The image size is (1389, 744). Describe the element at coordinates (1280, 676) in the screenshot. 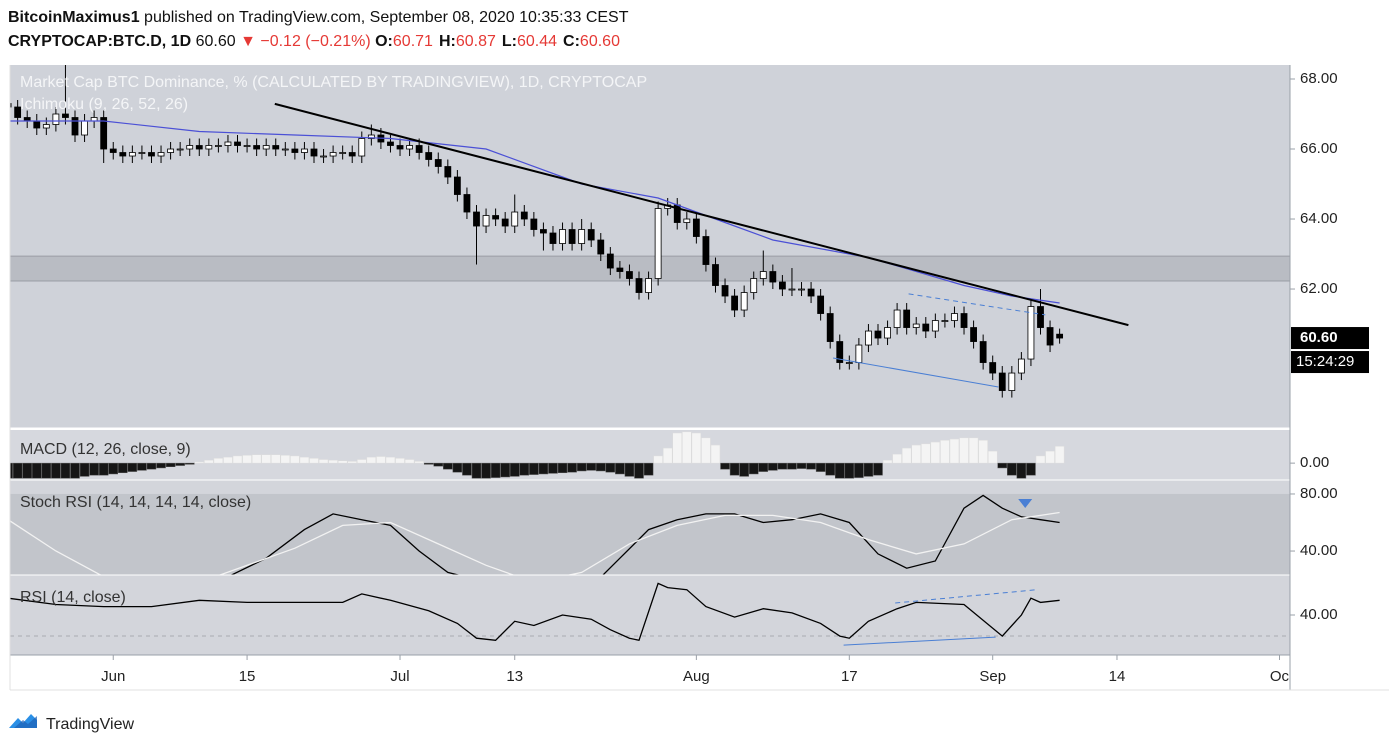

I see `x-tick-label: Oc` at that location.